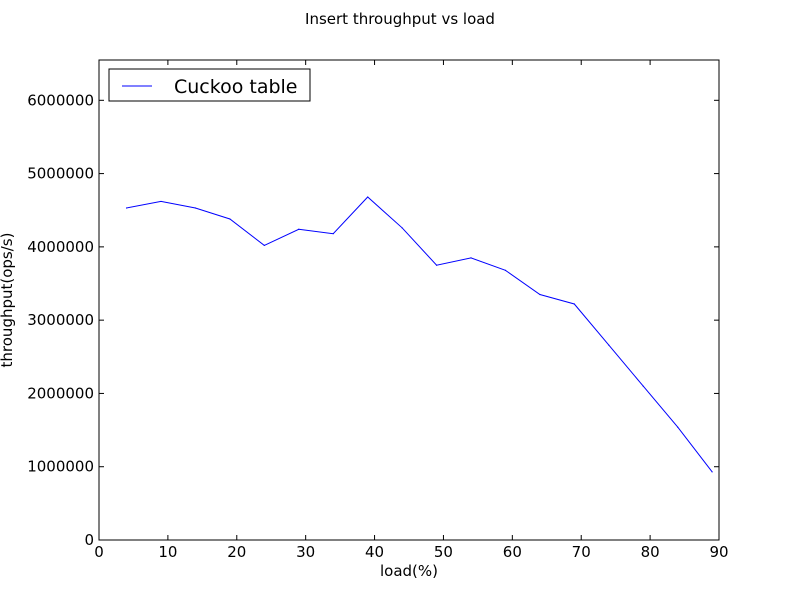  Describe the element at coordinates (60, 320) in the screenshot. I see `y-tick-label: 3000000` at that location.